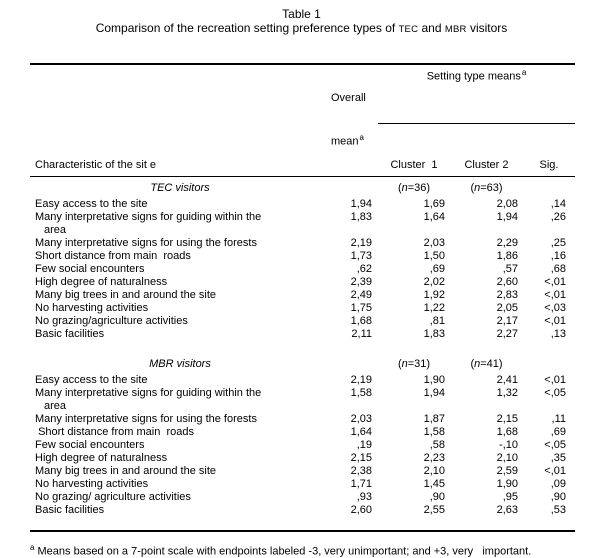 The image size is (603, 558). What do you see at coordinates (434, 457) in the screenshot?
I see `cluster1-value: 2,23` at bounding box center [434, 457].